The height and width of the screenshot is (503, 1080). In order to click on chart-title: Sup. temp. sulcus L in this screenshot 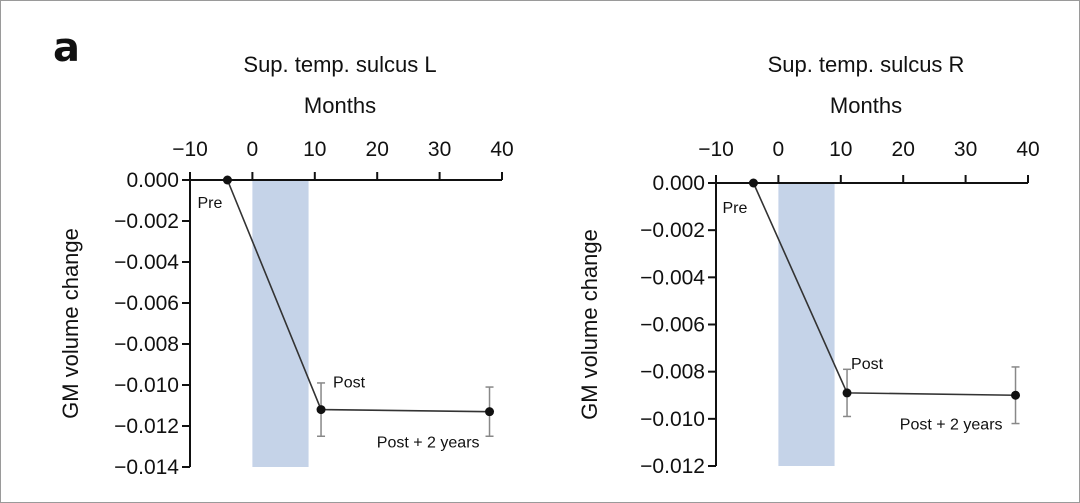, I will do `click(339, 64)`.